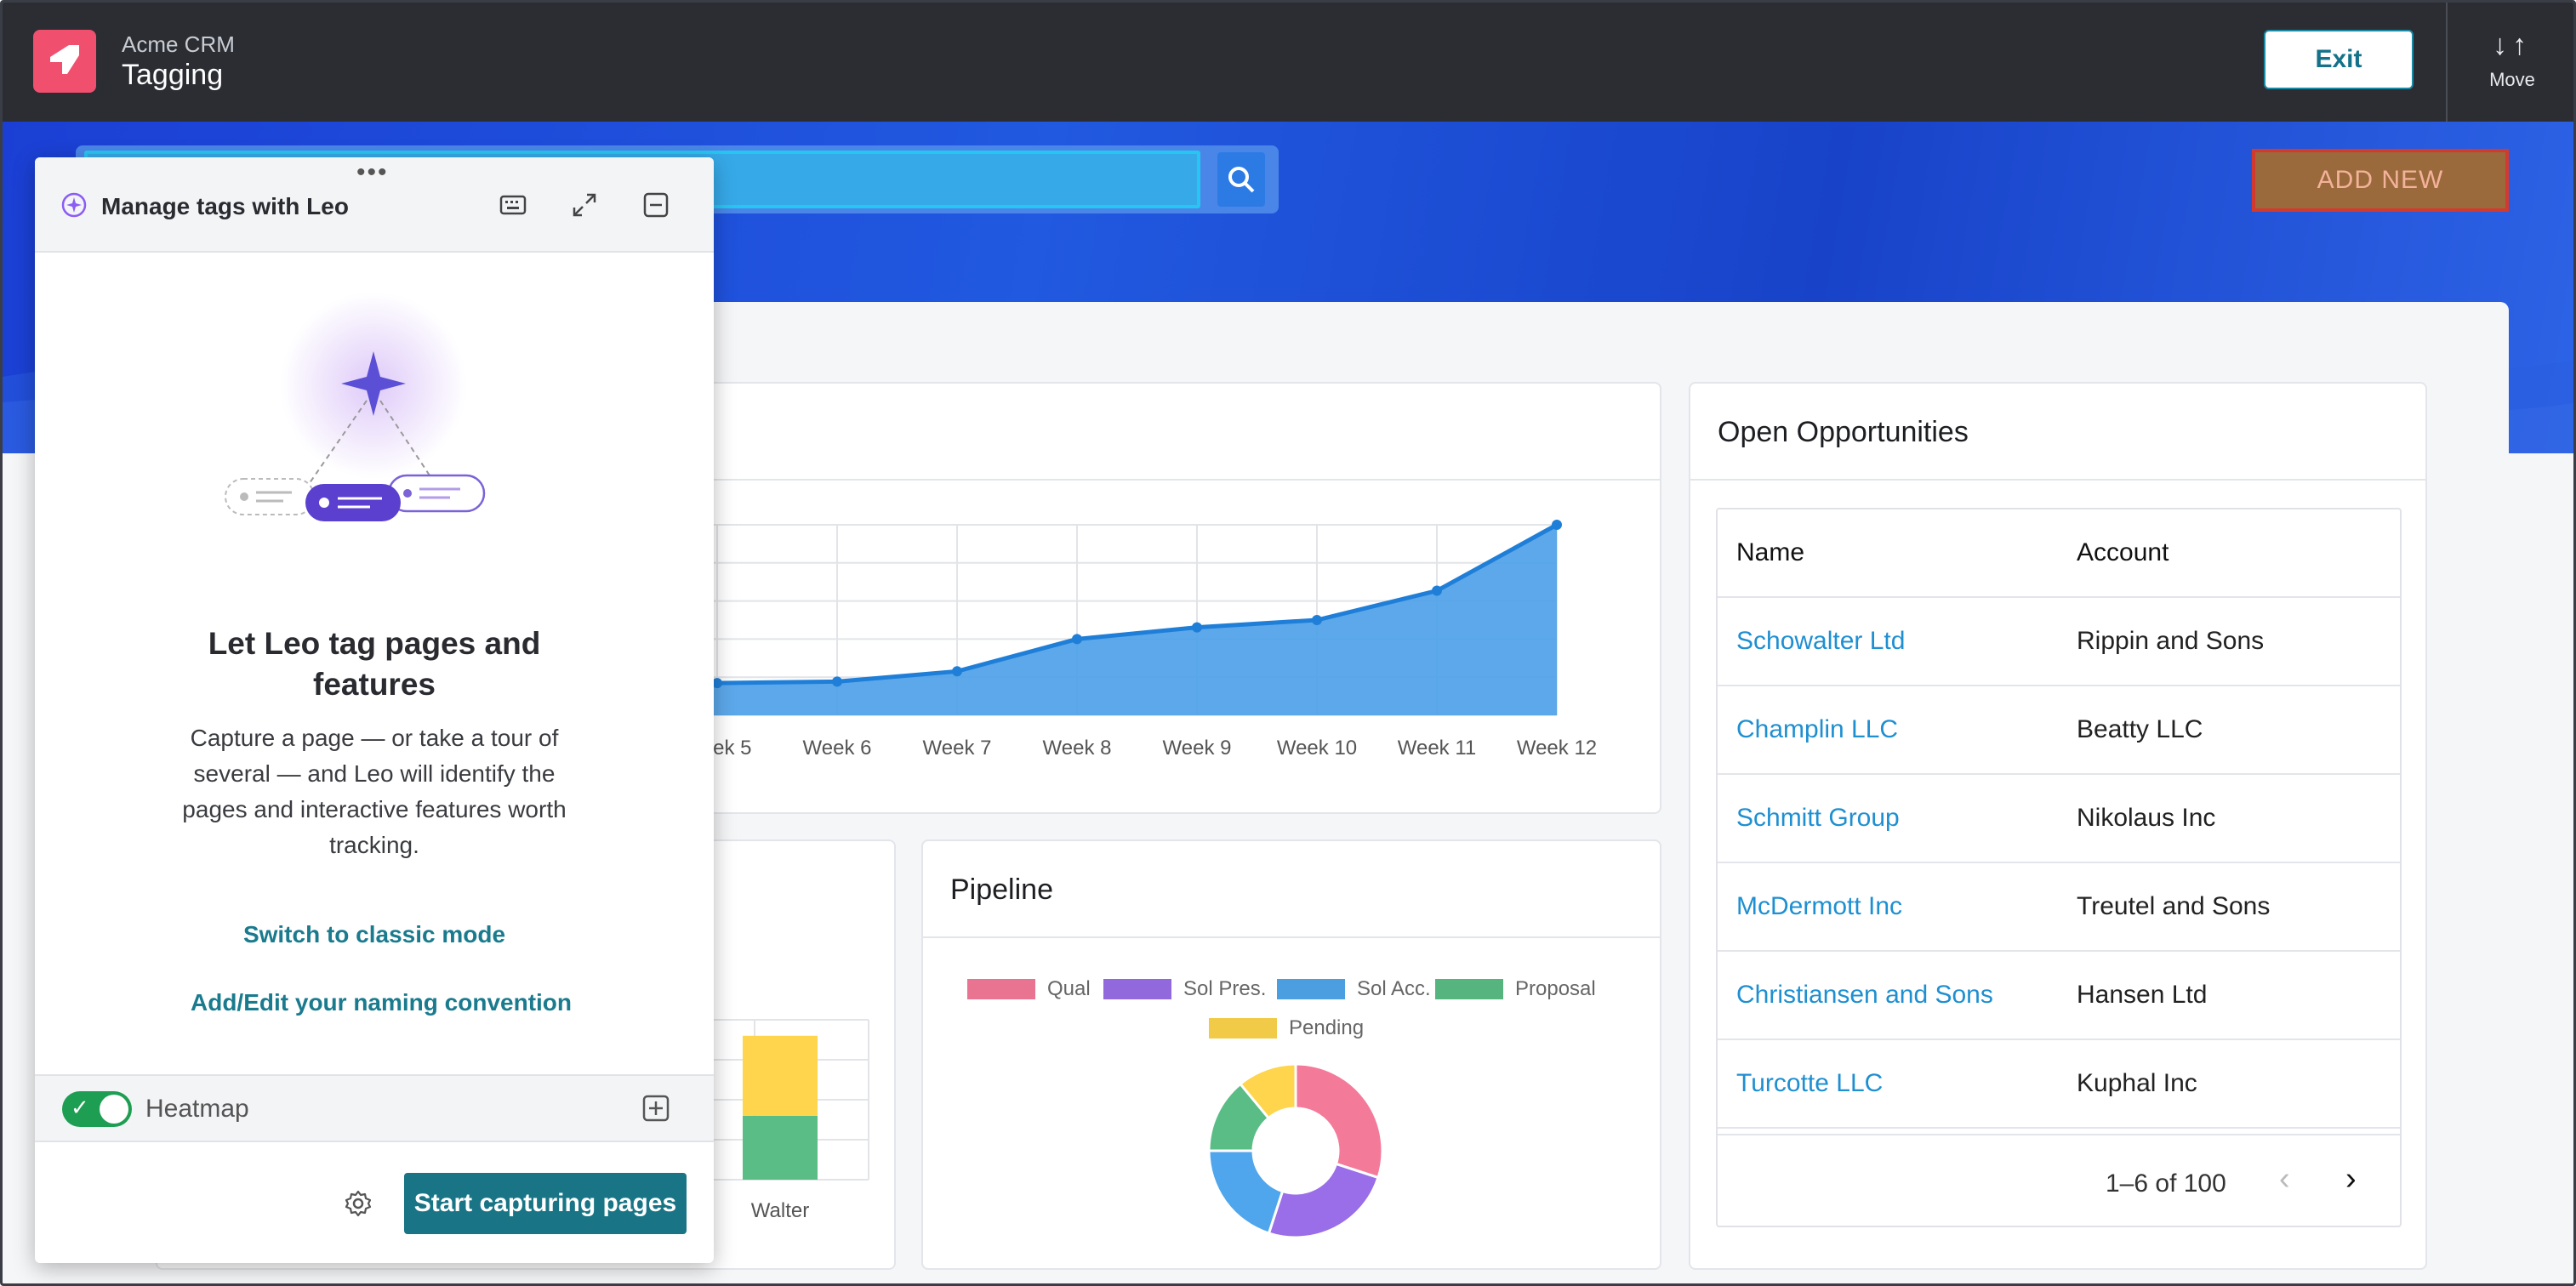 Image resolution: width=2576 pixels, height=1286 pixels. What do you see at coordinates (74, 205) in the screenshot?
I see `sparkle-icon` at bounding box center [74, 205].